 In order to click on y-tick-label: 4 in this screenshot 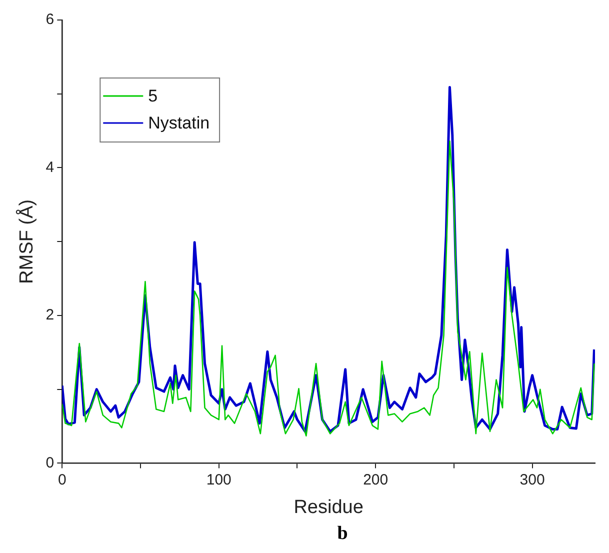, I will do `click(50, 167)`.